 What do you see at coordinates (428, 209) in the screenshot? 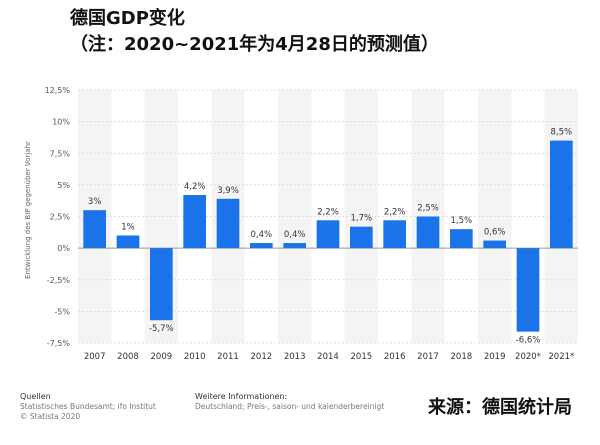
I see `data-label: 2,5%` at bounding box center [428, 209].